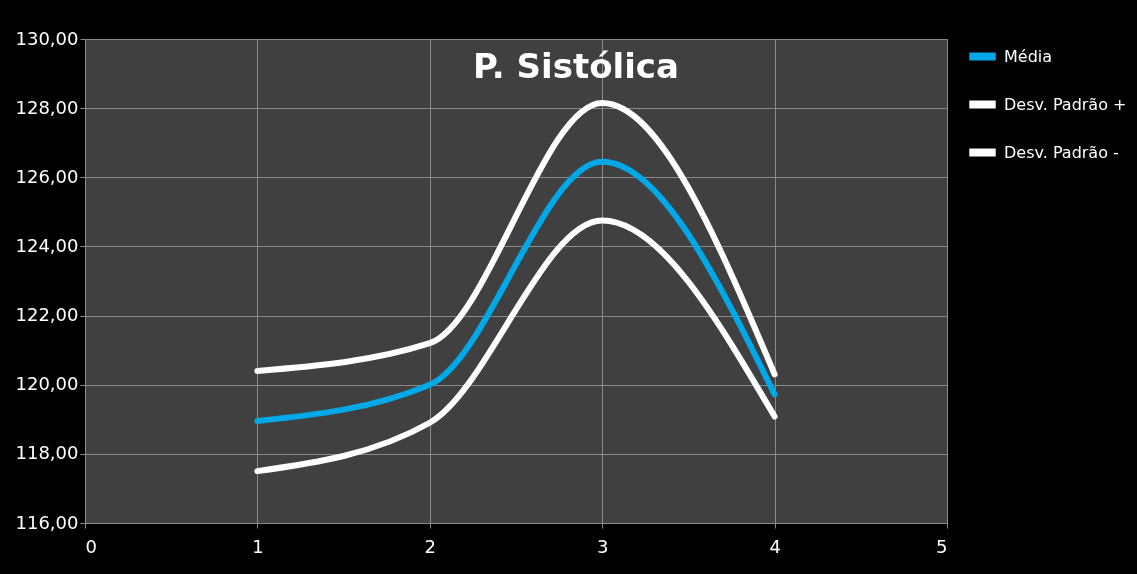 The image size is (1137, 574). Describe the element at coordinates (47, 38) in the screenshot. I see `y-tick-label: 130,00` at that location.